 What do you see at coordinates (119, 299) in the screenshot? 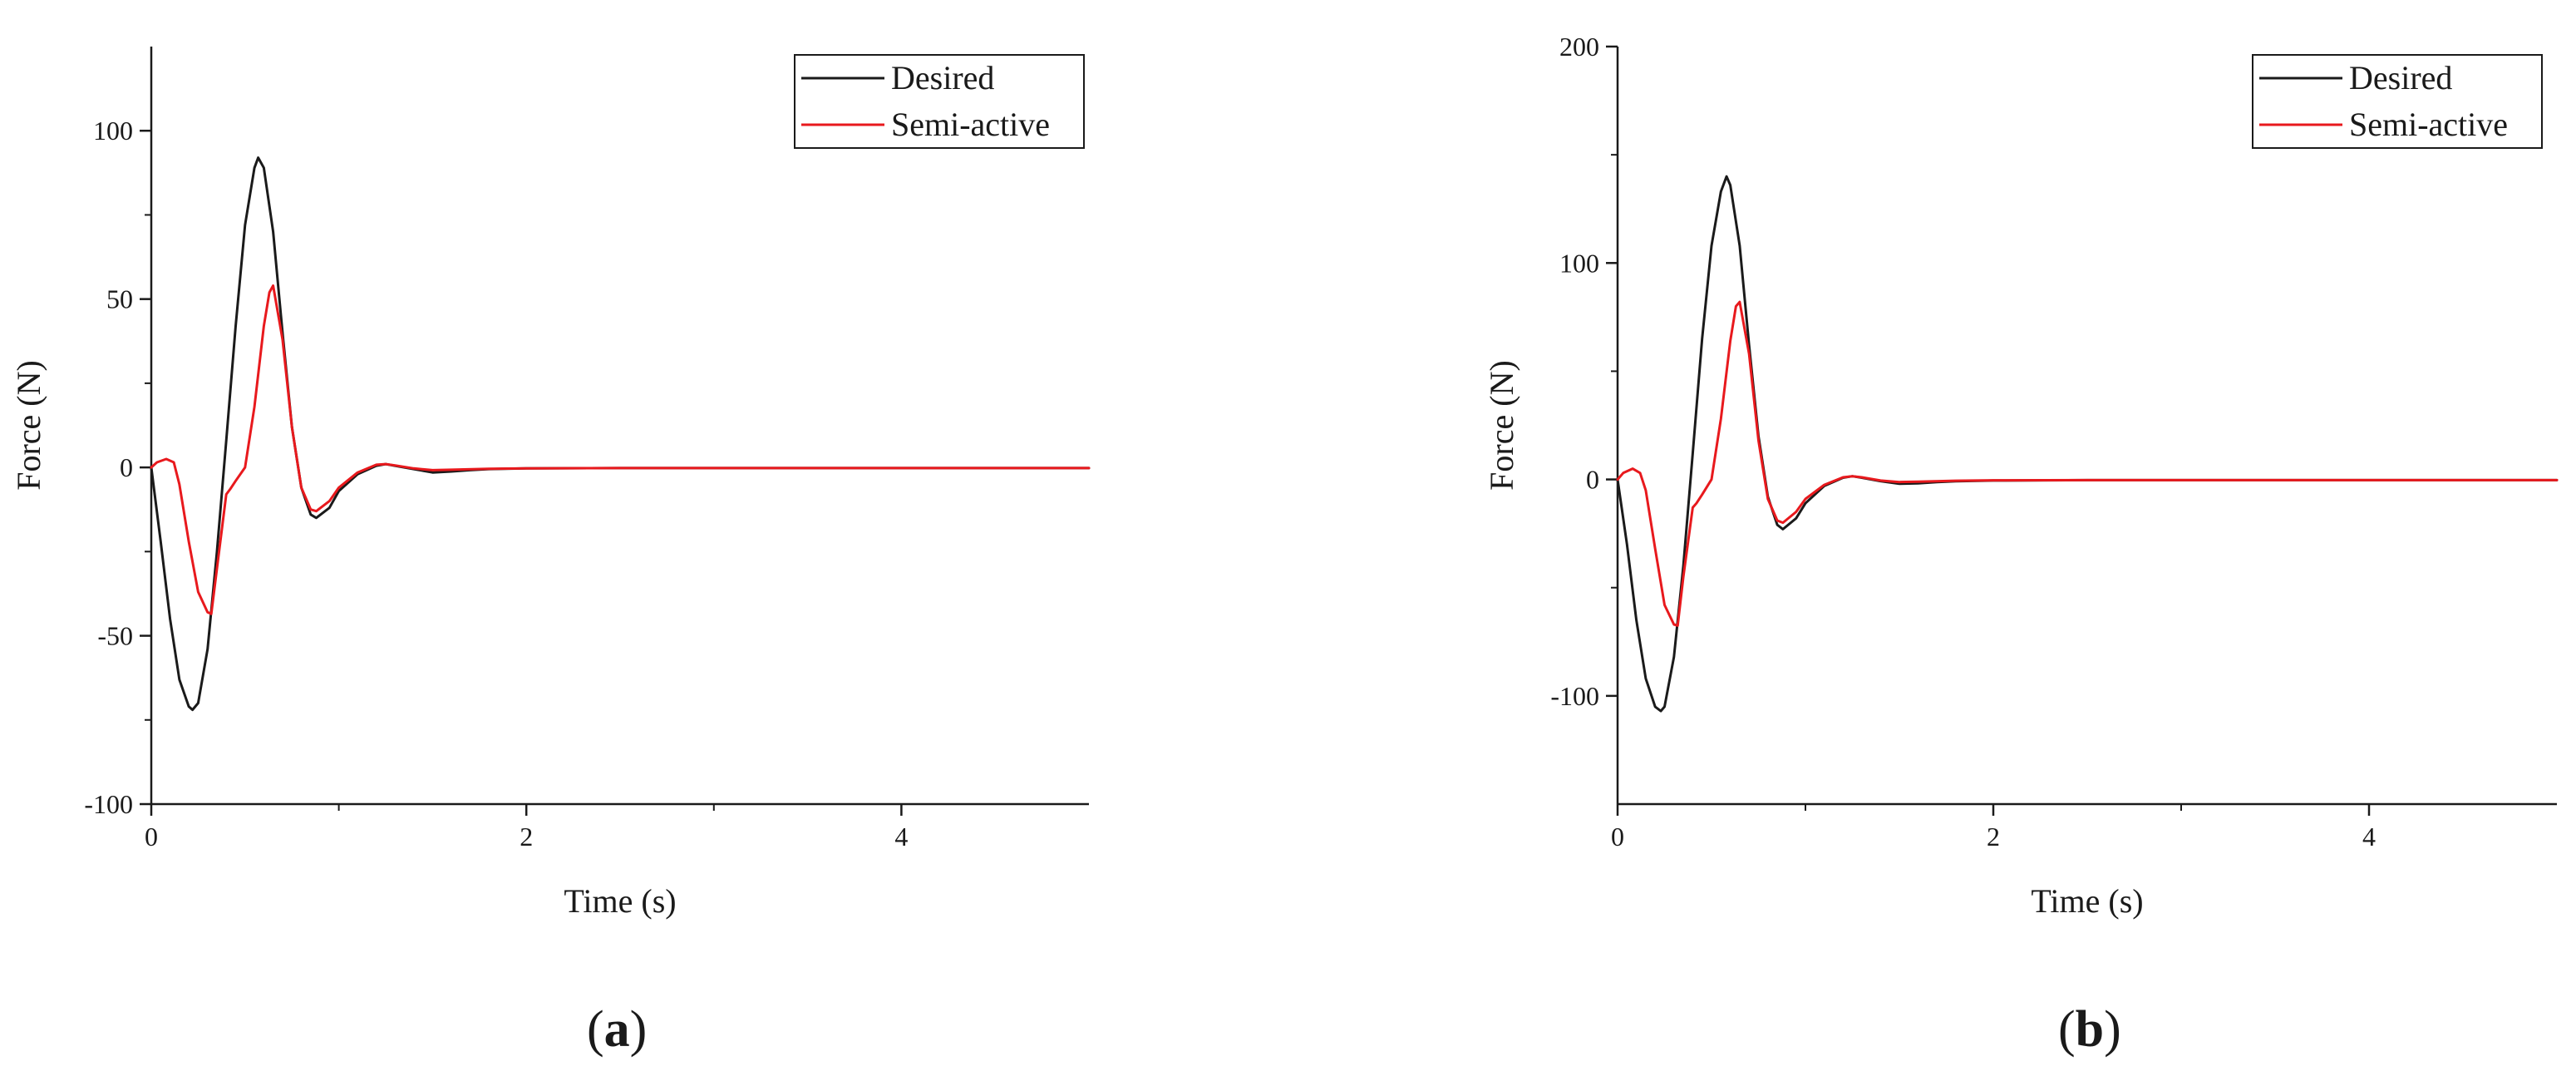
I see `y-tick-label: 50` at bounding box center [119, 299].